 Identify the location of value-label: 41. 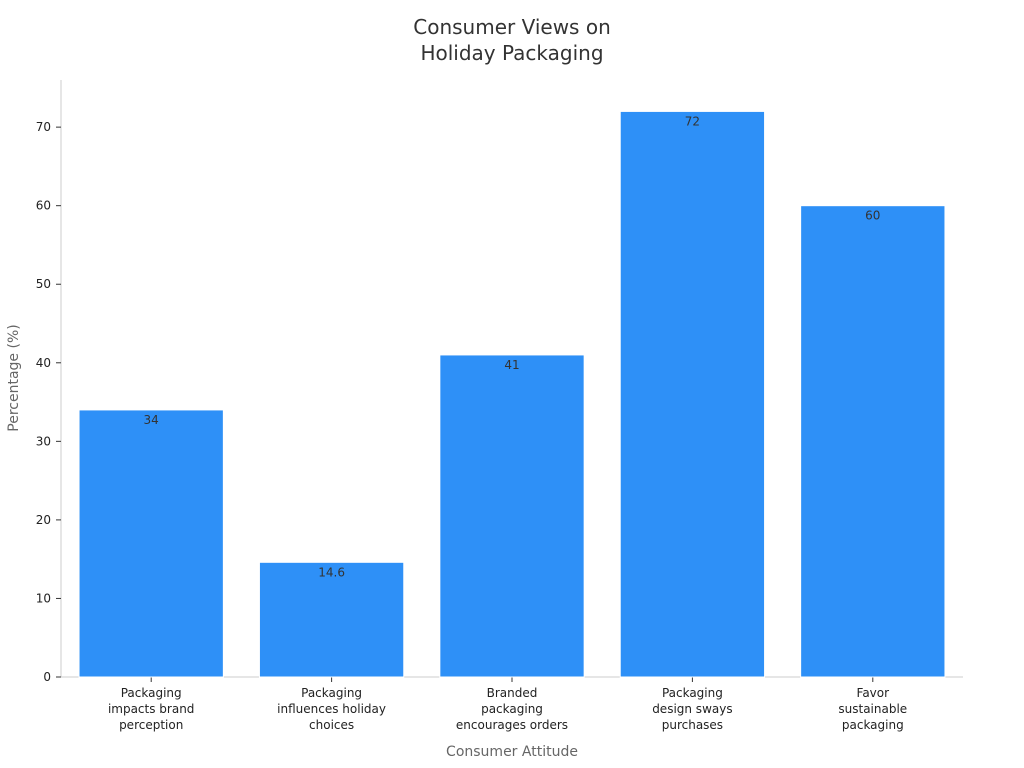
(511, 365).